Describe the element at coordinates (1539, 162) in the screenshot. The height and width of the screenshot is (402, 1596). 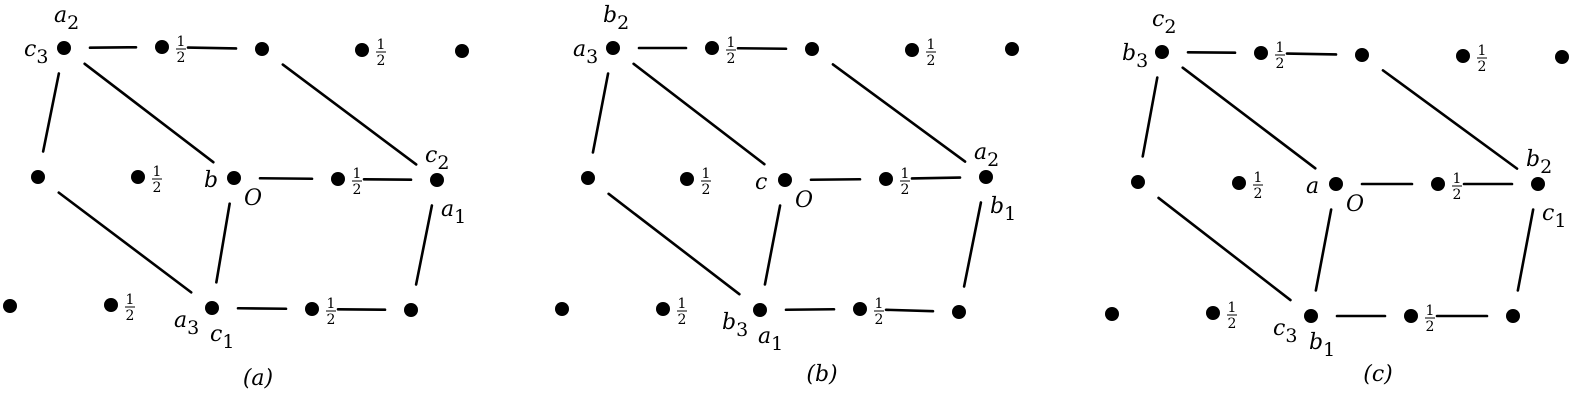
I see `panel-c-label-right-upper: b2` at that location.